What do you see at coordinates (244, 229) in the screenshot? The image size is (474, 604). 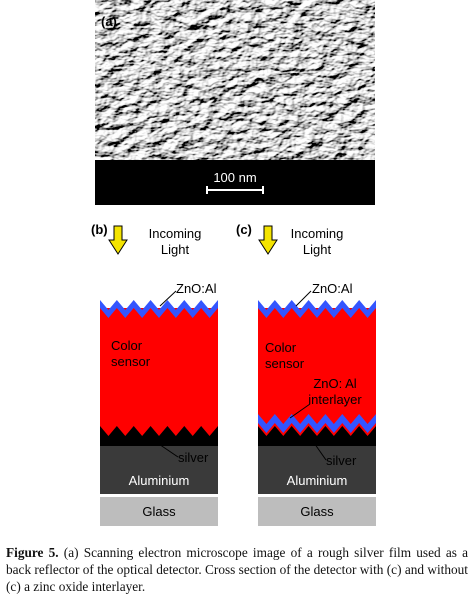 I see `panel-label: (c)` at bounding box center [244, 229].